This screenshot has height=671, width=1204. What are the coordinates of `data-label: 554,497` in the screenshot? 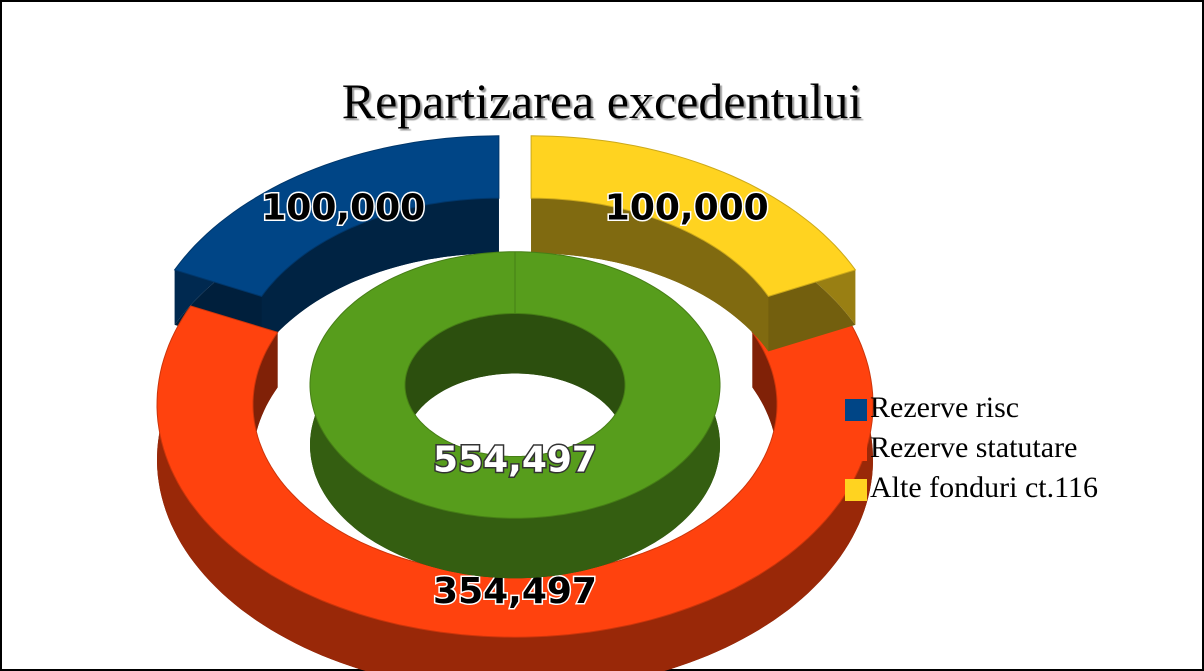 It's located at (515, 459).